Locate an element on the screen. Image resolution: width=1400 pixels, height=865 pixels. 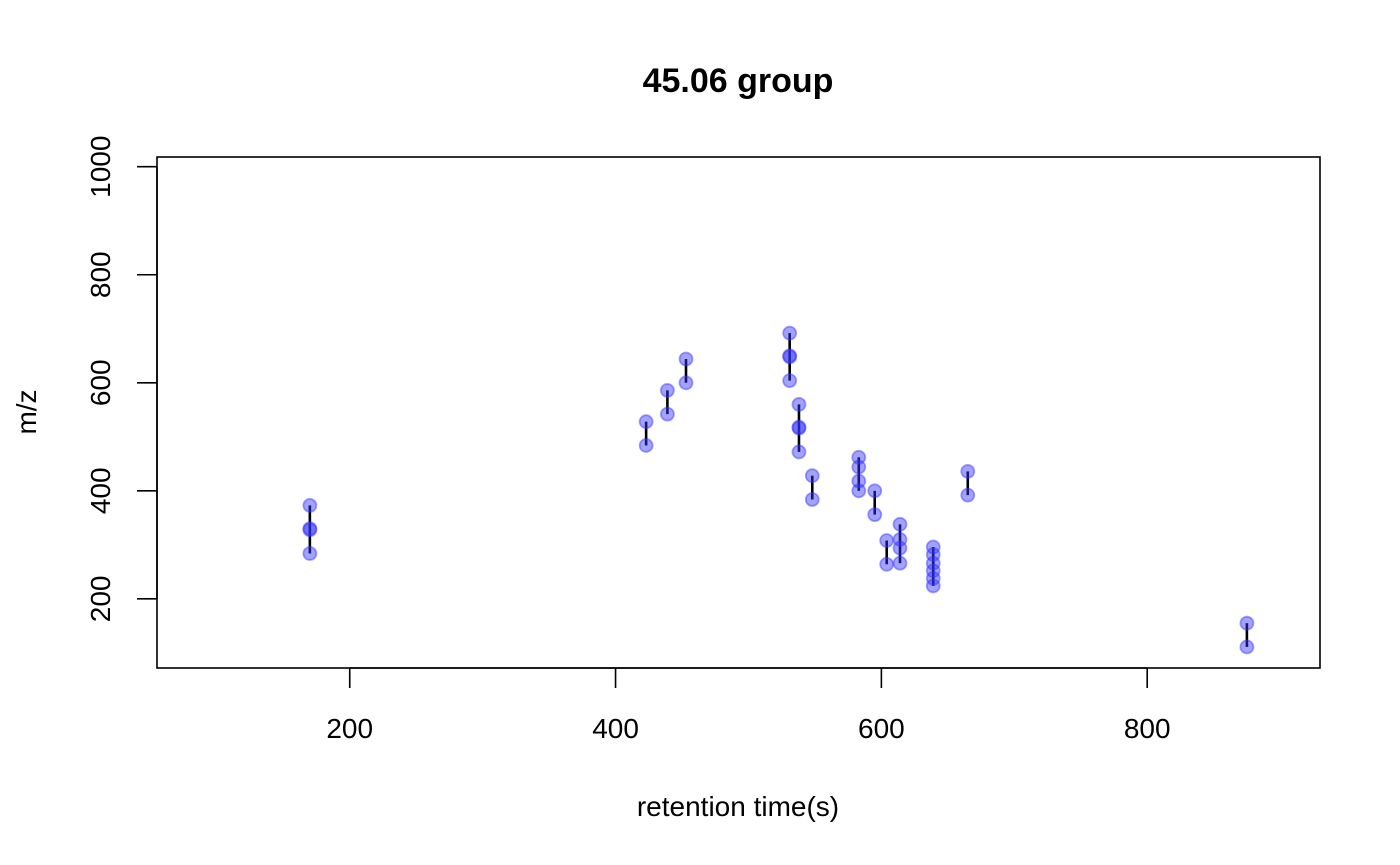
y-tick-label: 400 is located at coordinates (100, 490).